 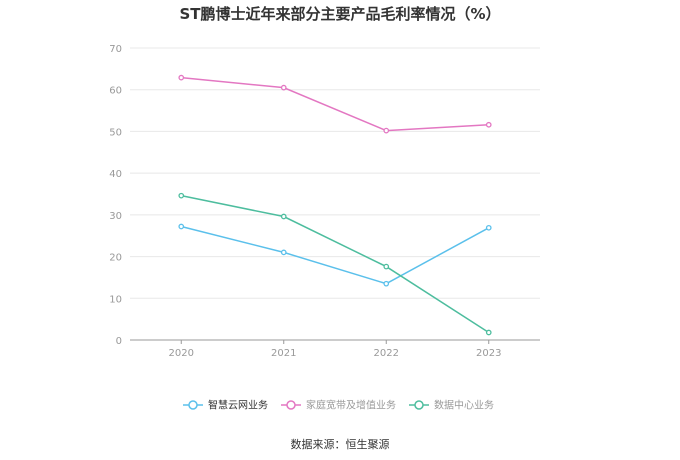 I want to click on data-source: 数据来源：恒生聚源, so click(x=340, y=444).